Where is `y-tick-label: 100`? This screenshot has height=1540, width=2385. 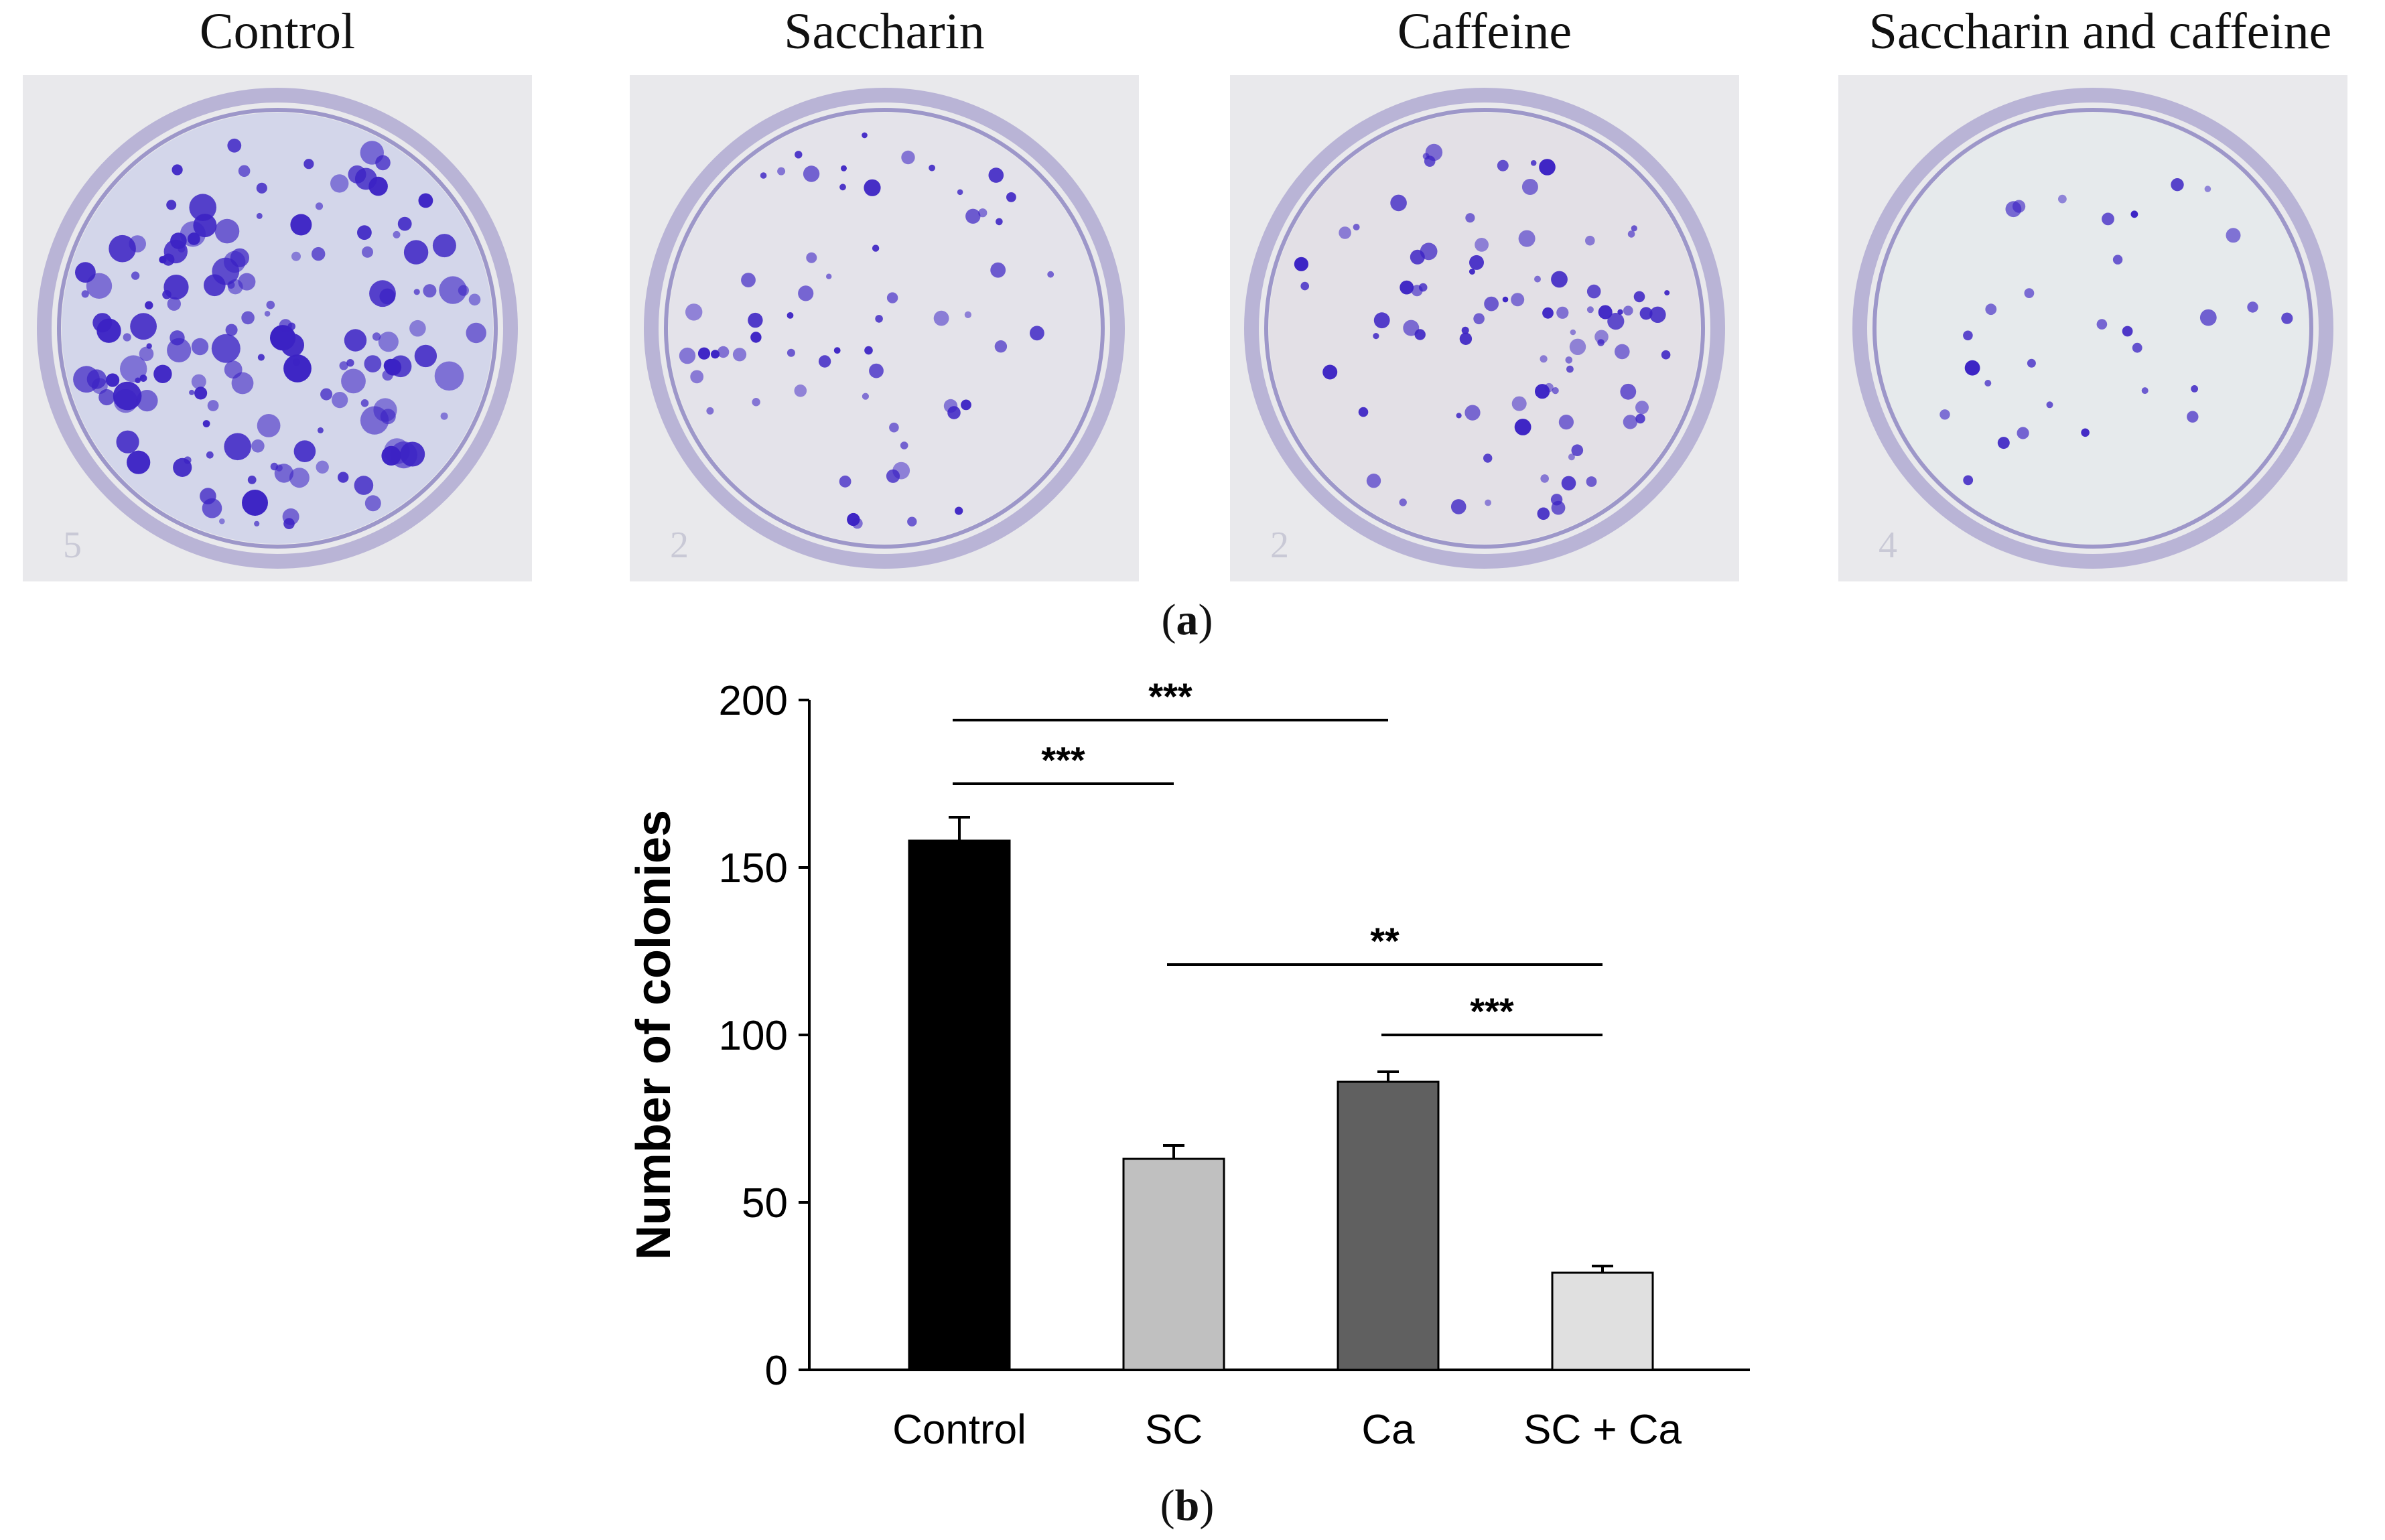
y-tick-label: 100 is located at coordinates (753, 1036).